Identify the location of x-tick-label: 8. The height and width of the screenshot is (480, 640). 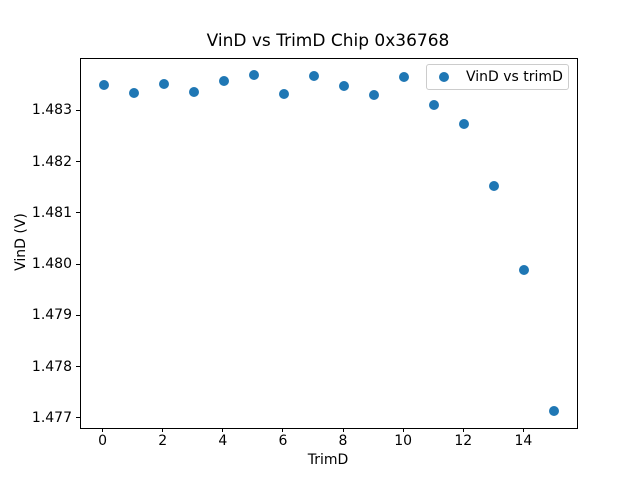
(343, 441).